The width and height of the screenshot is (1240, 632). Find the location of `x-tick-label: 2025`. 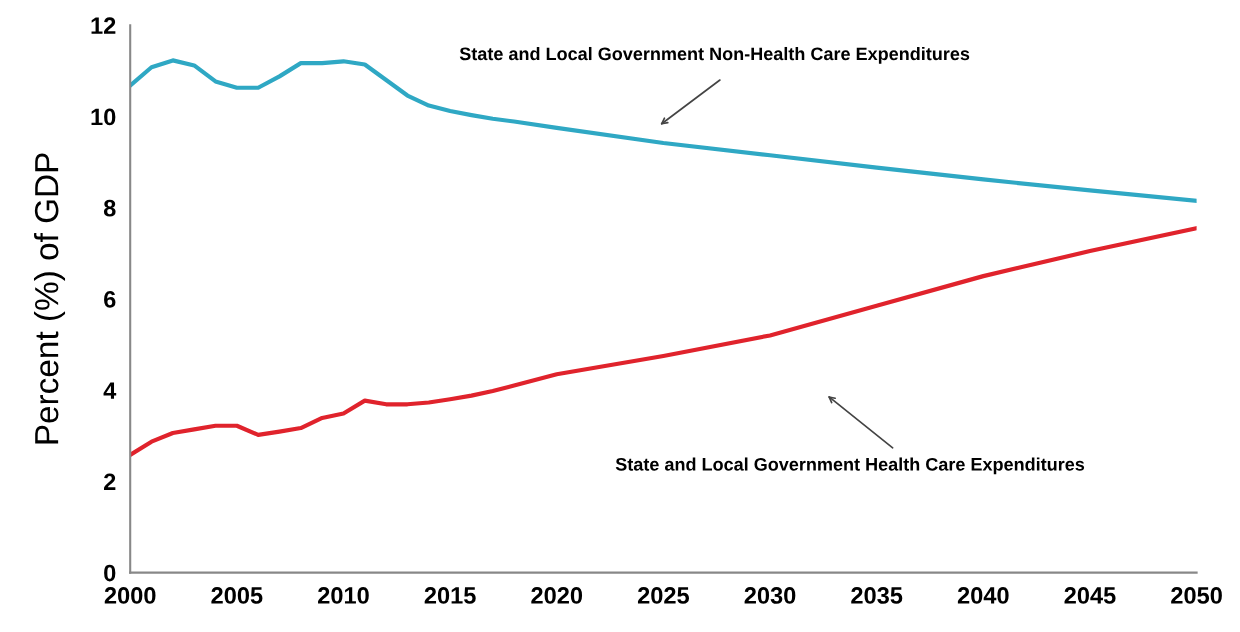

x-tick-label: 2025 is located at coordinates (663, 595).